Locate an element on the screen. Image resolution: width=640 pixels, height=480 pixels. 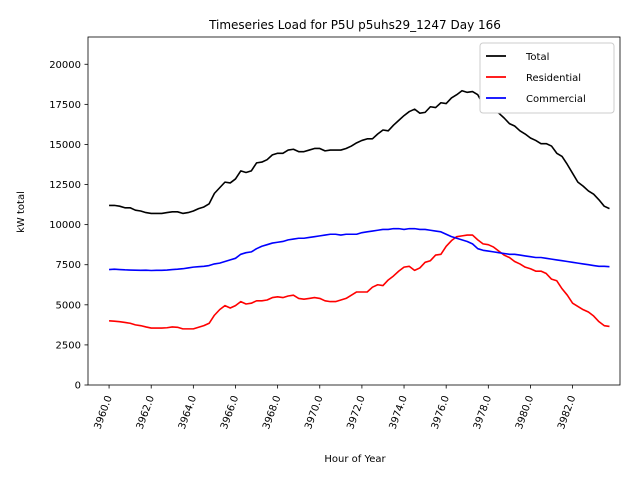
series-line-commercial is located at coordinates (359, 249).